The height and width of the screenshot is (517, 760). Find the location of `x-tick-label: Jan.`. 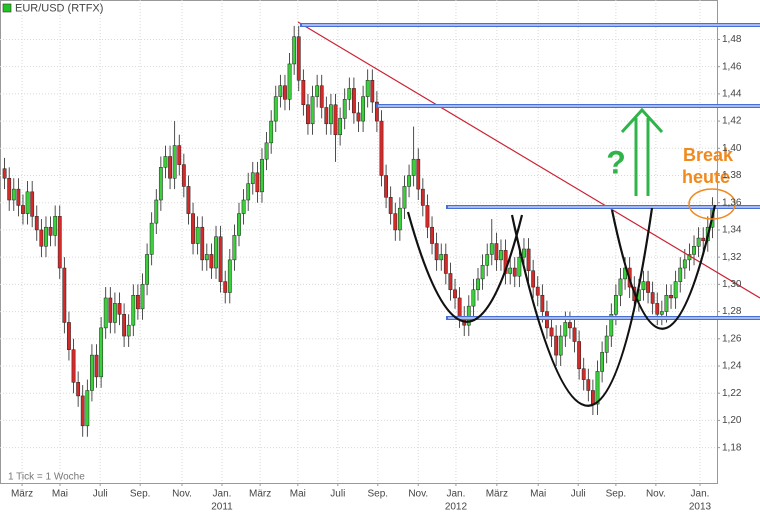

x-tick-label: Jan. is located at coordinates (700, 494).